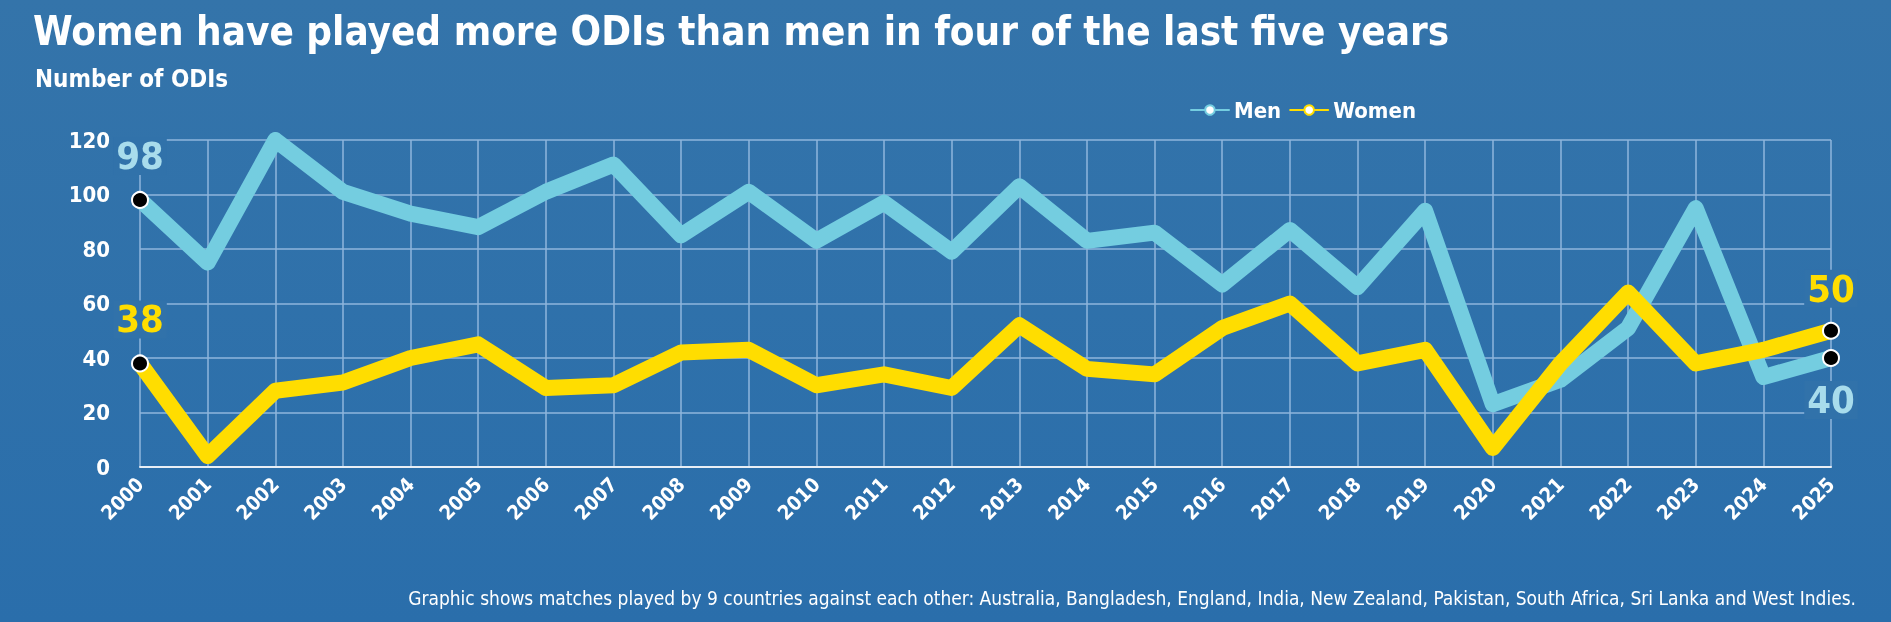 This screenshot has width=1891, height=622. What do you see at coordinates (1375, 110) in the screenshot?
I see `legend-label: Women` at bounding box center [1375, 110].